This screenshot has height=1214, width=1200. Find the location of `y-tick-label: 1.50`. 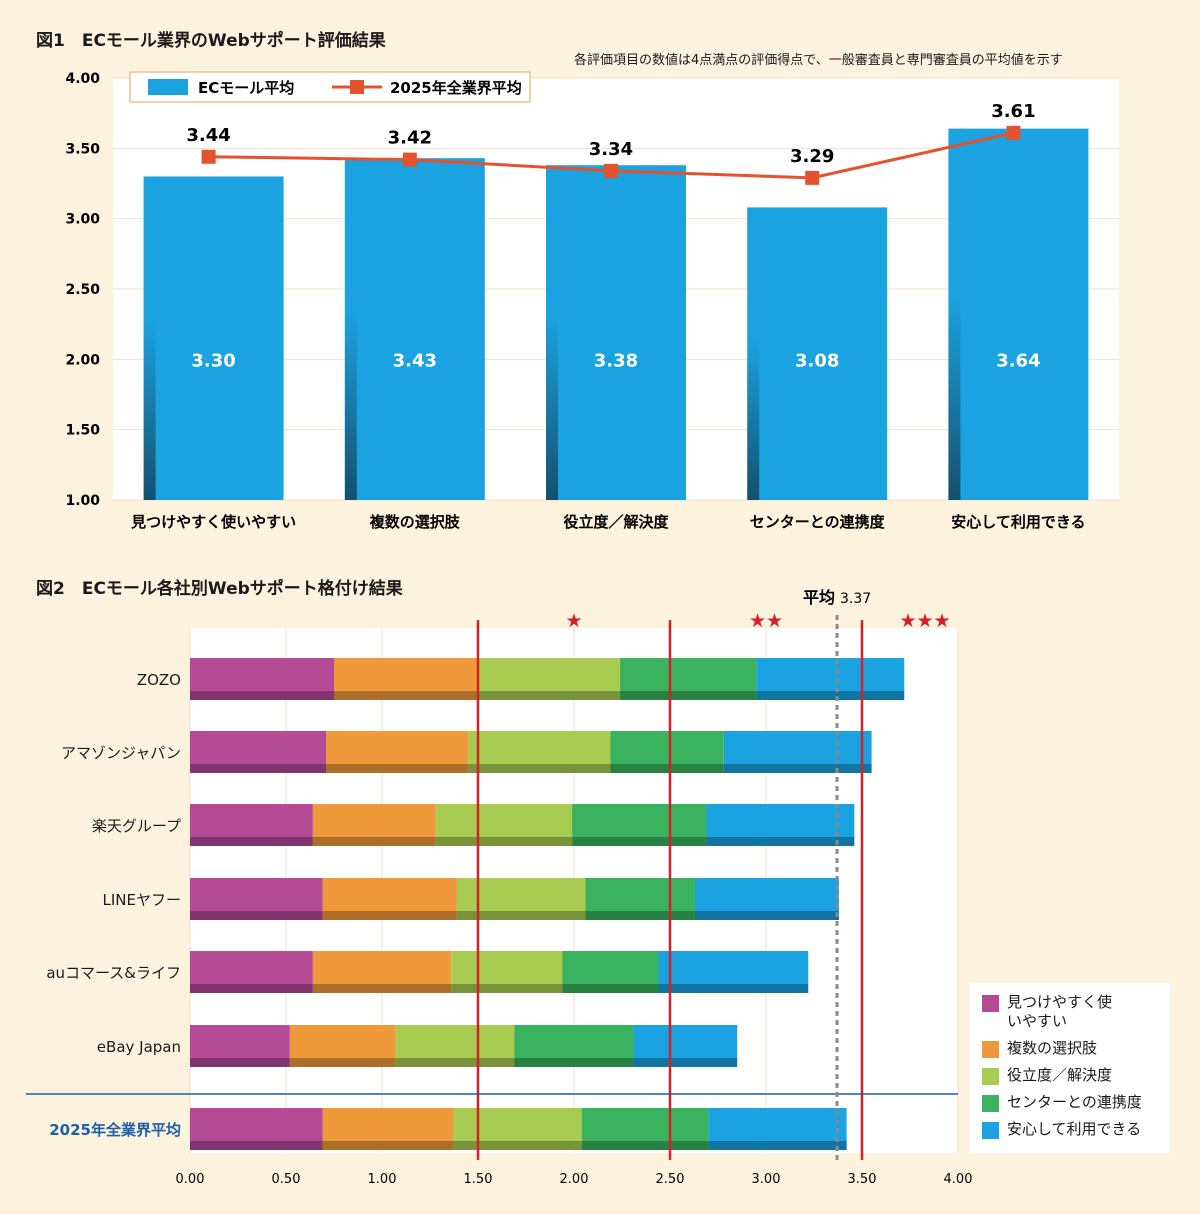

y-tick-label: 1.50 is located at coordinates (82, 431).